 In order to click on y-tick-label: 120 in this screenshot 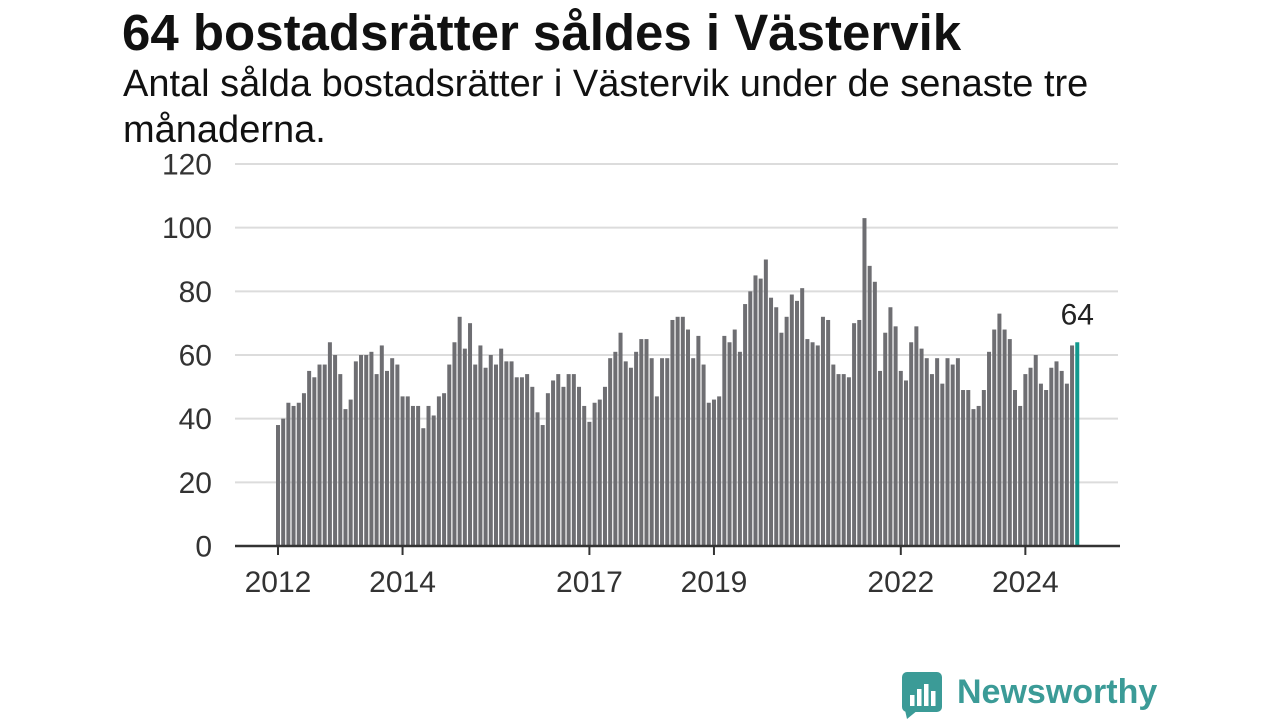, I will do `click(187, 165)`.